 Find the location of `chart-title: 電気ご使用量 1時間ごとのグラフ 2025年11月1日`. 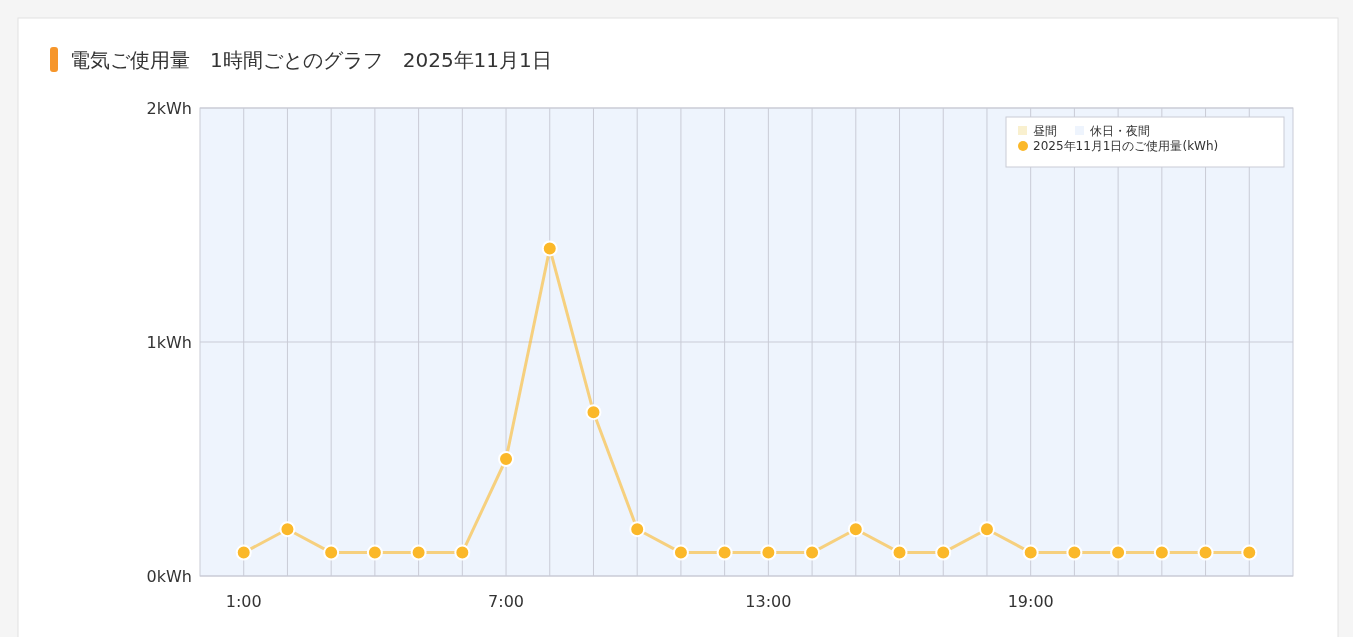

chart-title: 電気ご使用量 1時間ごとのグラフ 2025年11月1日 is located at coordinates (311, 60).